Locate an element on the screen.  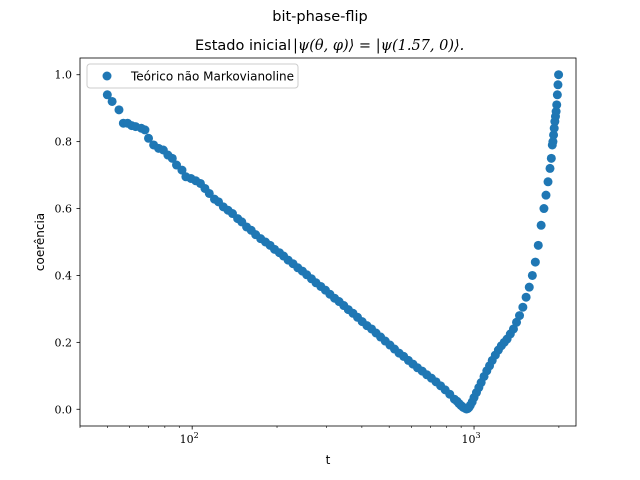
y-tick-label: 0.4 is located at coordinates (64, 275).